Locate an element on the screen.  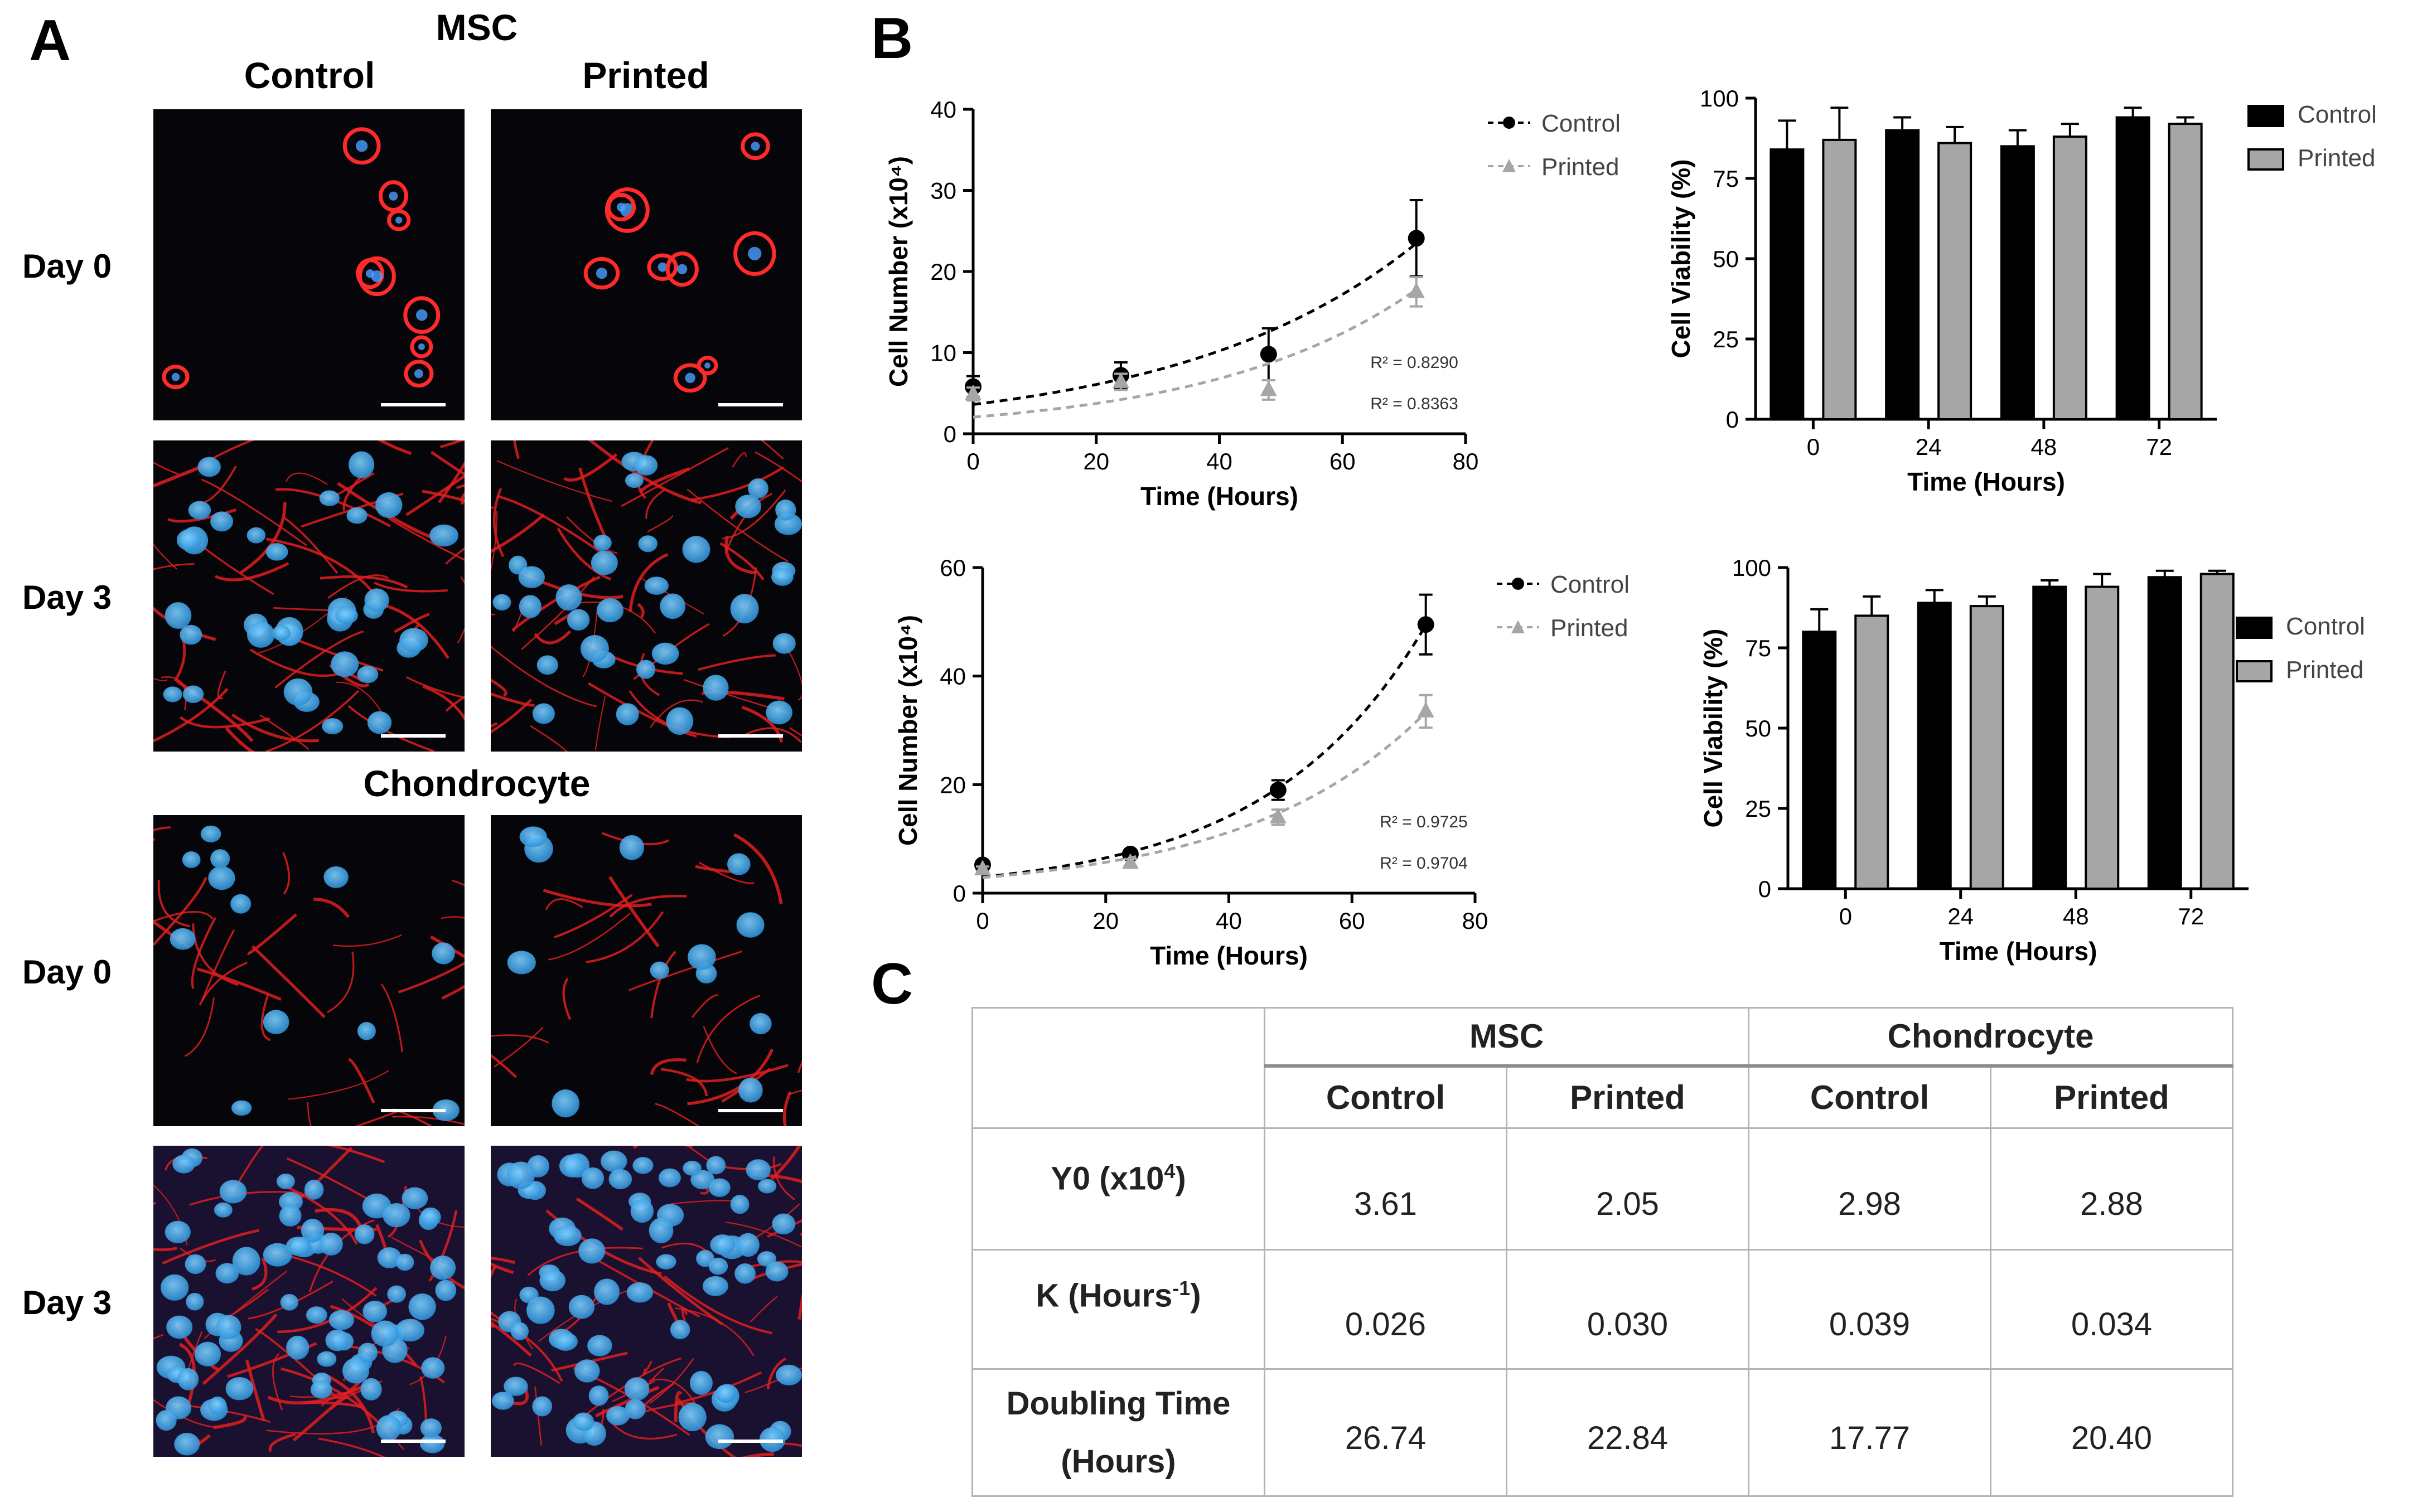
cell-y0-chondro-printed: 2.88 is located at coordinates (2111, 1189).